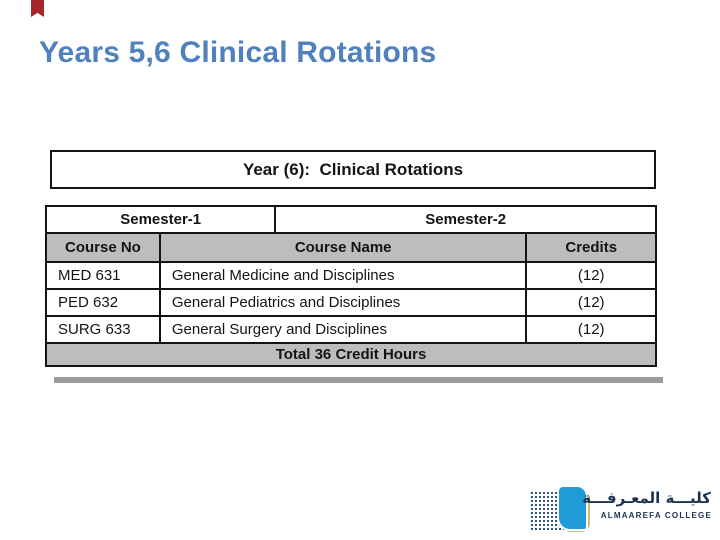  I want to click on total-row: Total 36 Credit Hours, so click(351, 353).